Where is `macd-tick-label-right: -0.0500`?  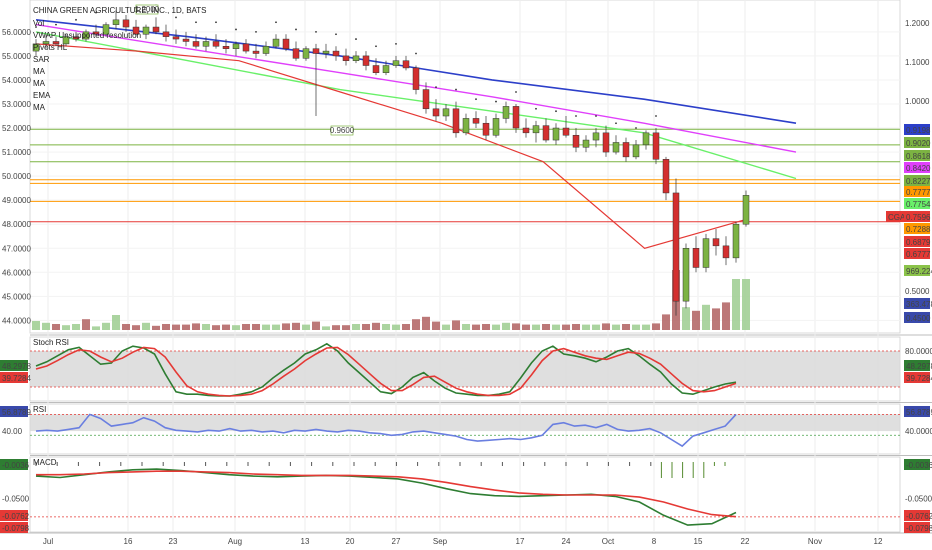 macd-tick-label-right: -0.0500 is located at coordinates (918, 499).